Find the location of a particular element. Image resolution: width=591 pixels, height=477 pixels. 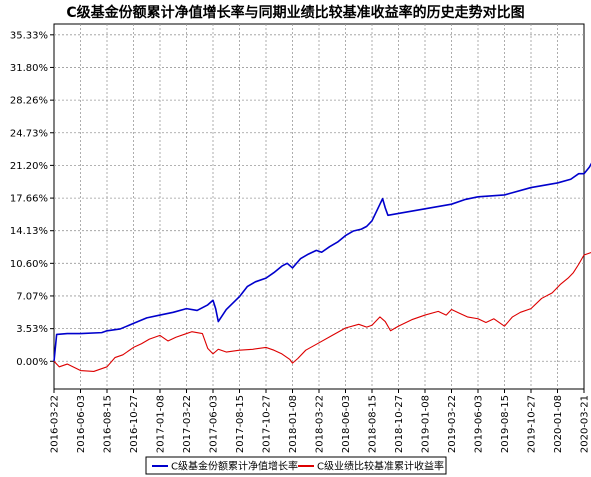

x-tick-label: 2017-10-27 is located at coordinates (267, 424).